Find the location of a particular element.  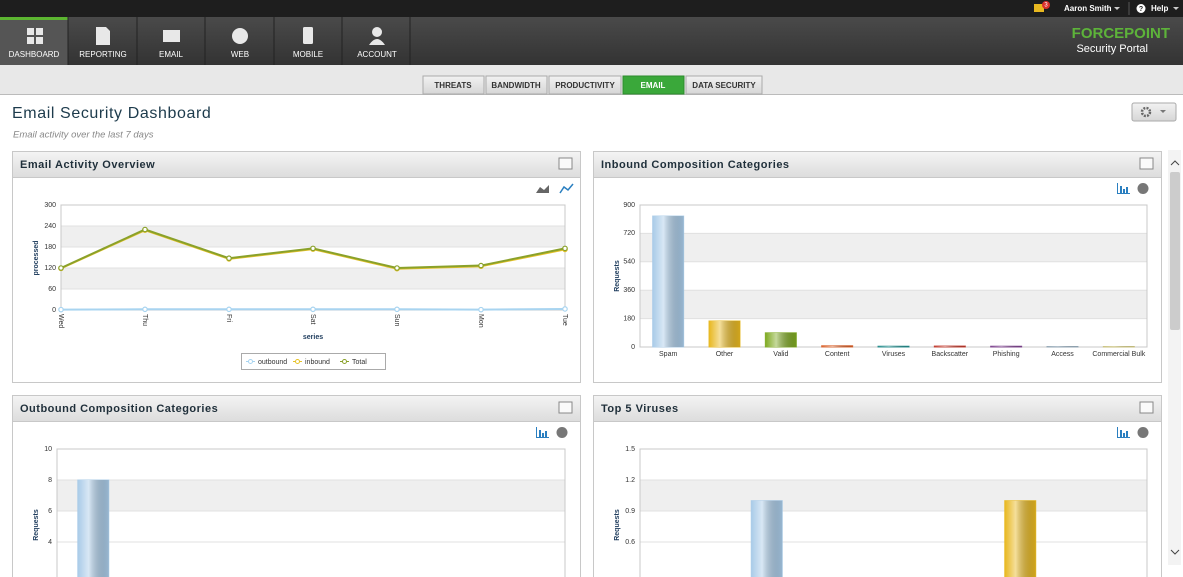

top-bar is located at coordinates (591, 8).